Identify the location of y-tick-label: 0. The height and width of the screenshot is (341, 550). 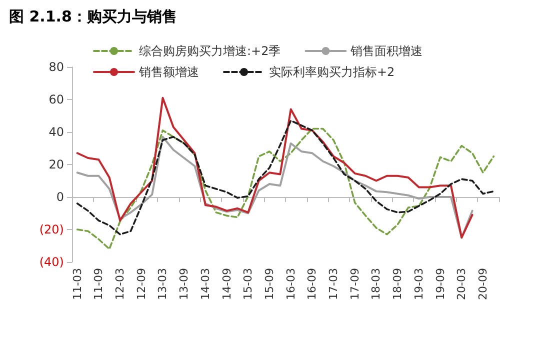
(60, 197).